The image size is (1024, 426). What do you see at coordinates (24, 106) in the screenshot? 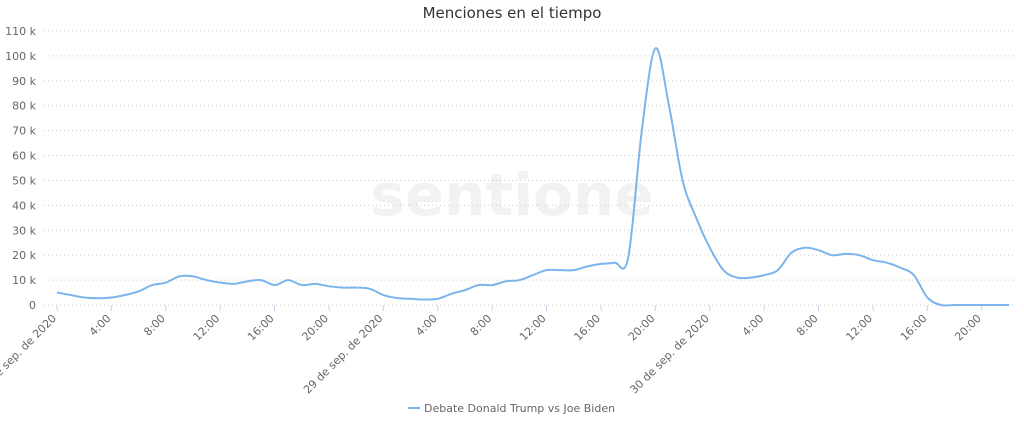
I see `y-tick-label: 80 k` at bounding box center [24, 106].